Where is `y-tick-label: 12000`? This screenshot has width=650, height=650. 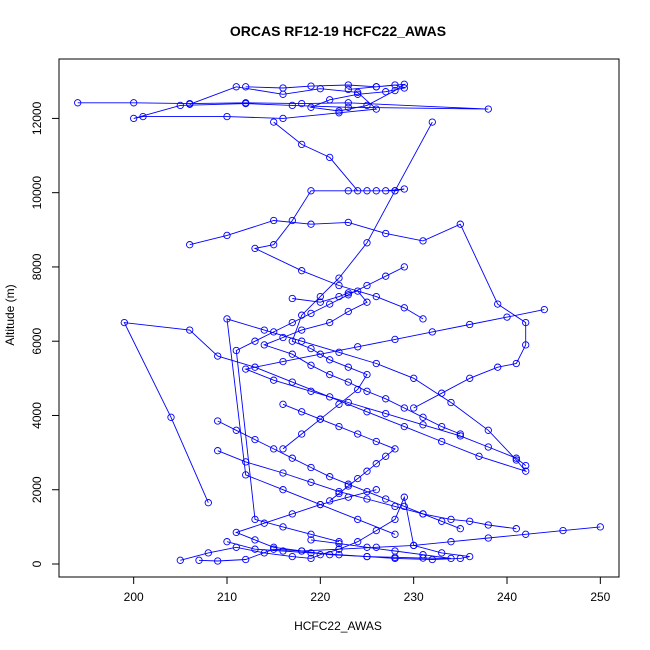
y-tick-label: 12000 is located at coordinates (37, 118).